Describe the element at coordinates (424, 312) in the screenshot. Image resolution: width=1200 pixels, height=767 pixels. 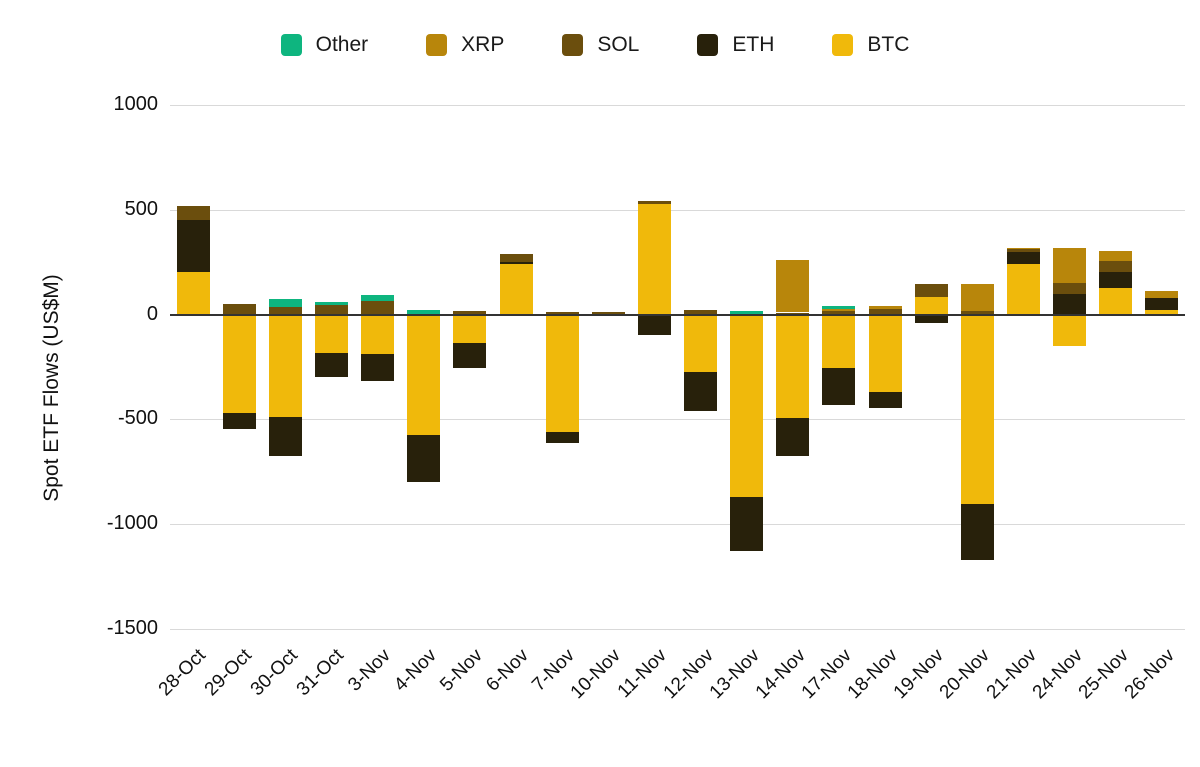
I see `bar-segment-other-4-nov` at that location.